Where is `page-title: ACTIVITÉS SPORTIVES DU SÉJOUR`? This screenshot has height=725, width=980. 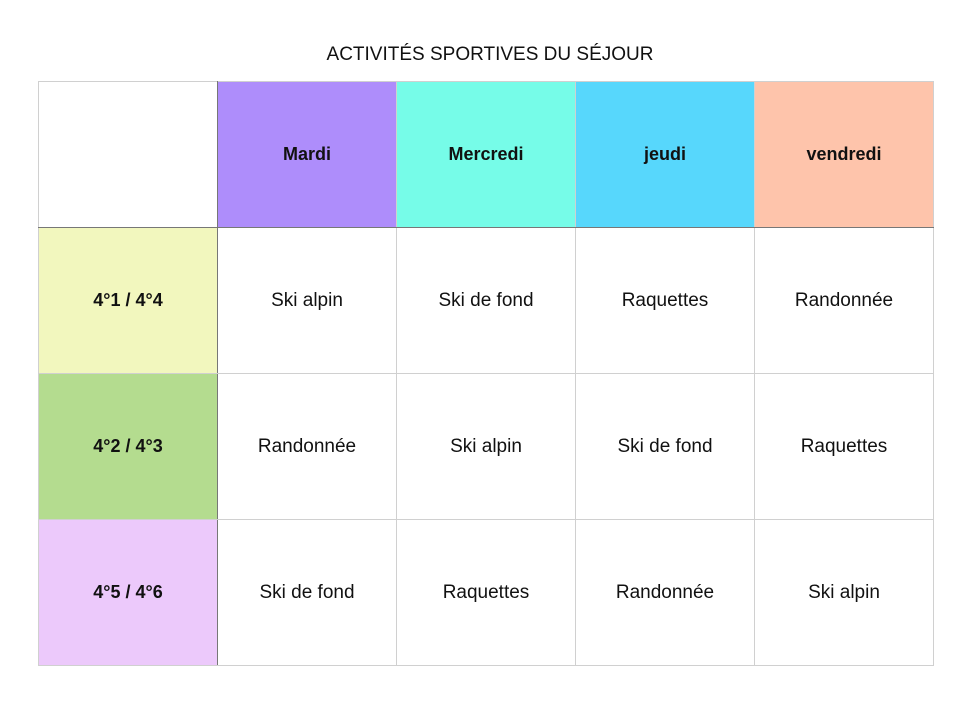 page-title: ACTIVITÉS SPORTIVES DU SÉJOUR is located at coordinates (490, 54).